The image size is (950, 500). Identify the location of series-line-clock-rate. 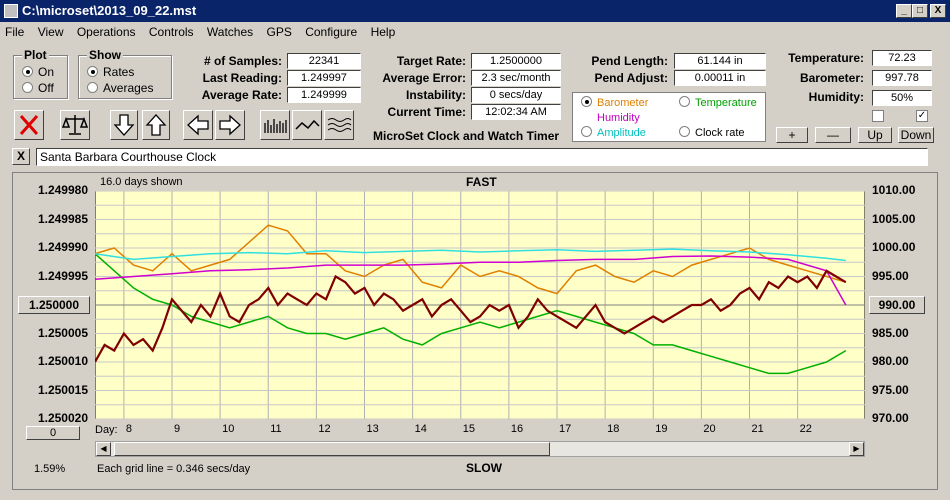
(471, 316).